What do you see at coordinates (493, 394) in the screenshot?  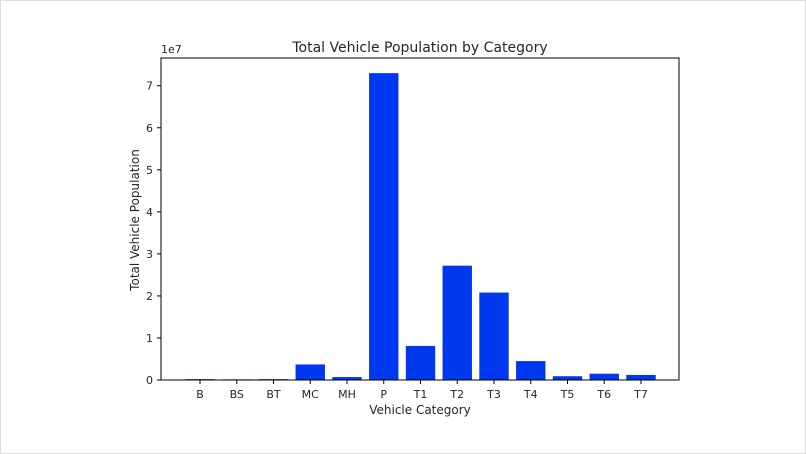 I see `x-tick-label: T3` at bounding box center [493, 394].